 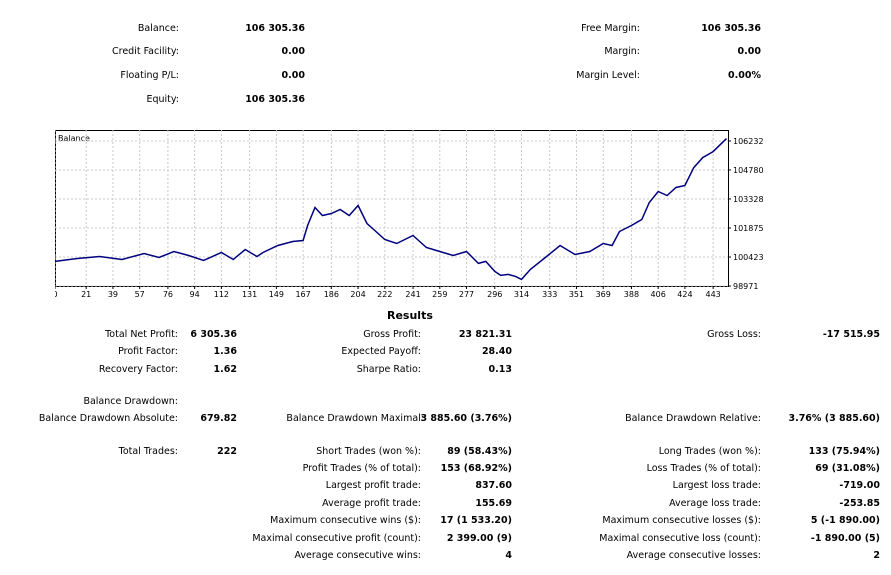 I want to click on gross-profit-value: 23 821.31, so click(x=485, y=334).